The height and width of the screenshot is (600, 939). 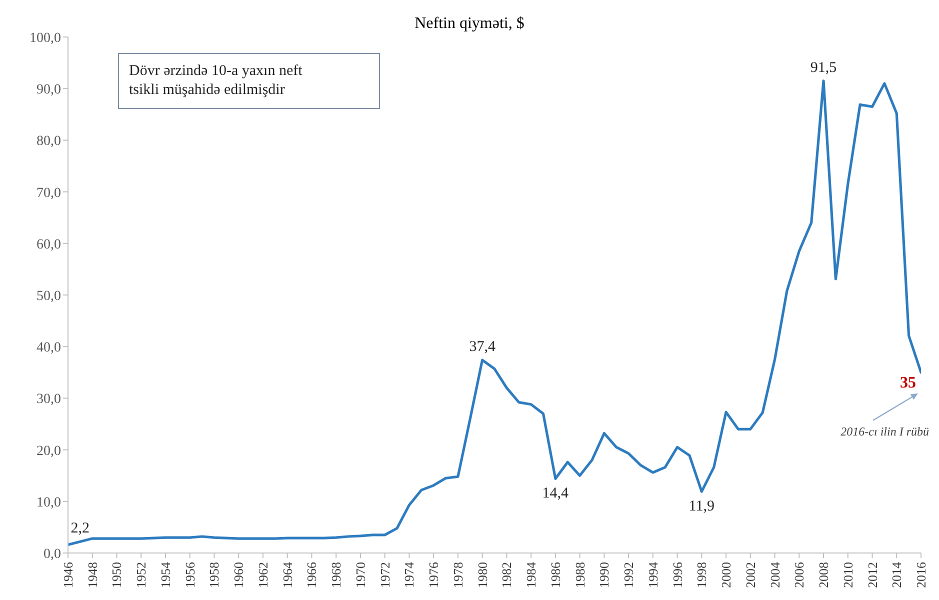 What do you see at coordinates (726, 575) in the screenshot?
I see `x-tick-label: 2000` at bounding box center [726, 575].